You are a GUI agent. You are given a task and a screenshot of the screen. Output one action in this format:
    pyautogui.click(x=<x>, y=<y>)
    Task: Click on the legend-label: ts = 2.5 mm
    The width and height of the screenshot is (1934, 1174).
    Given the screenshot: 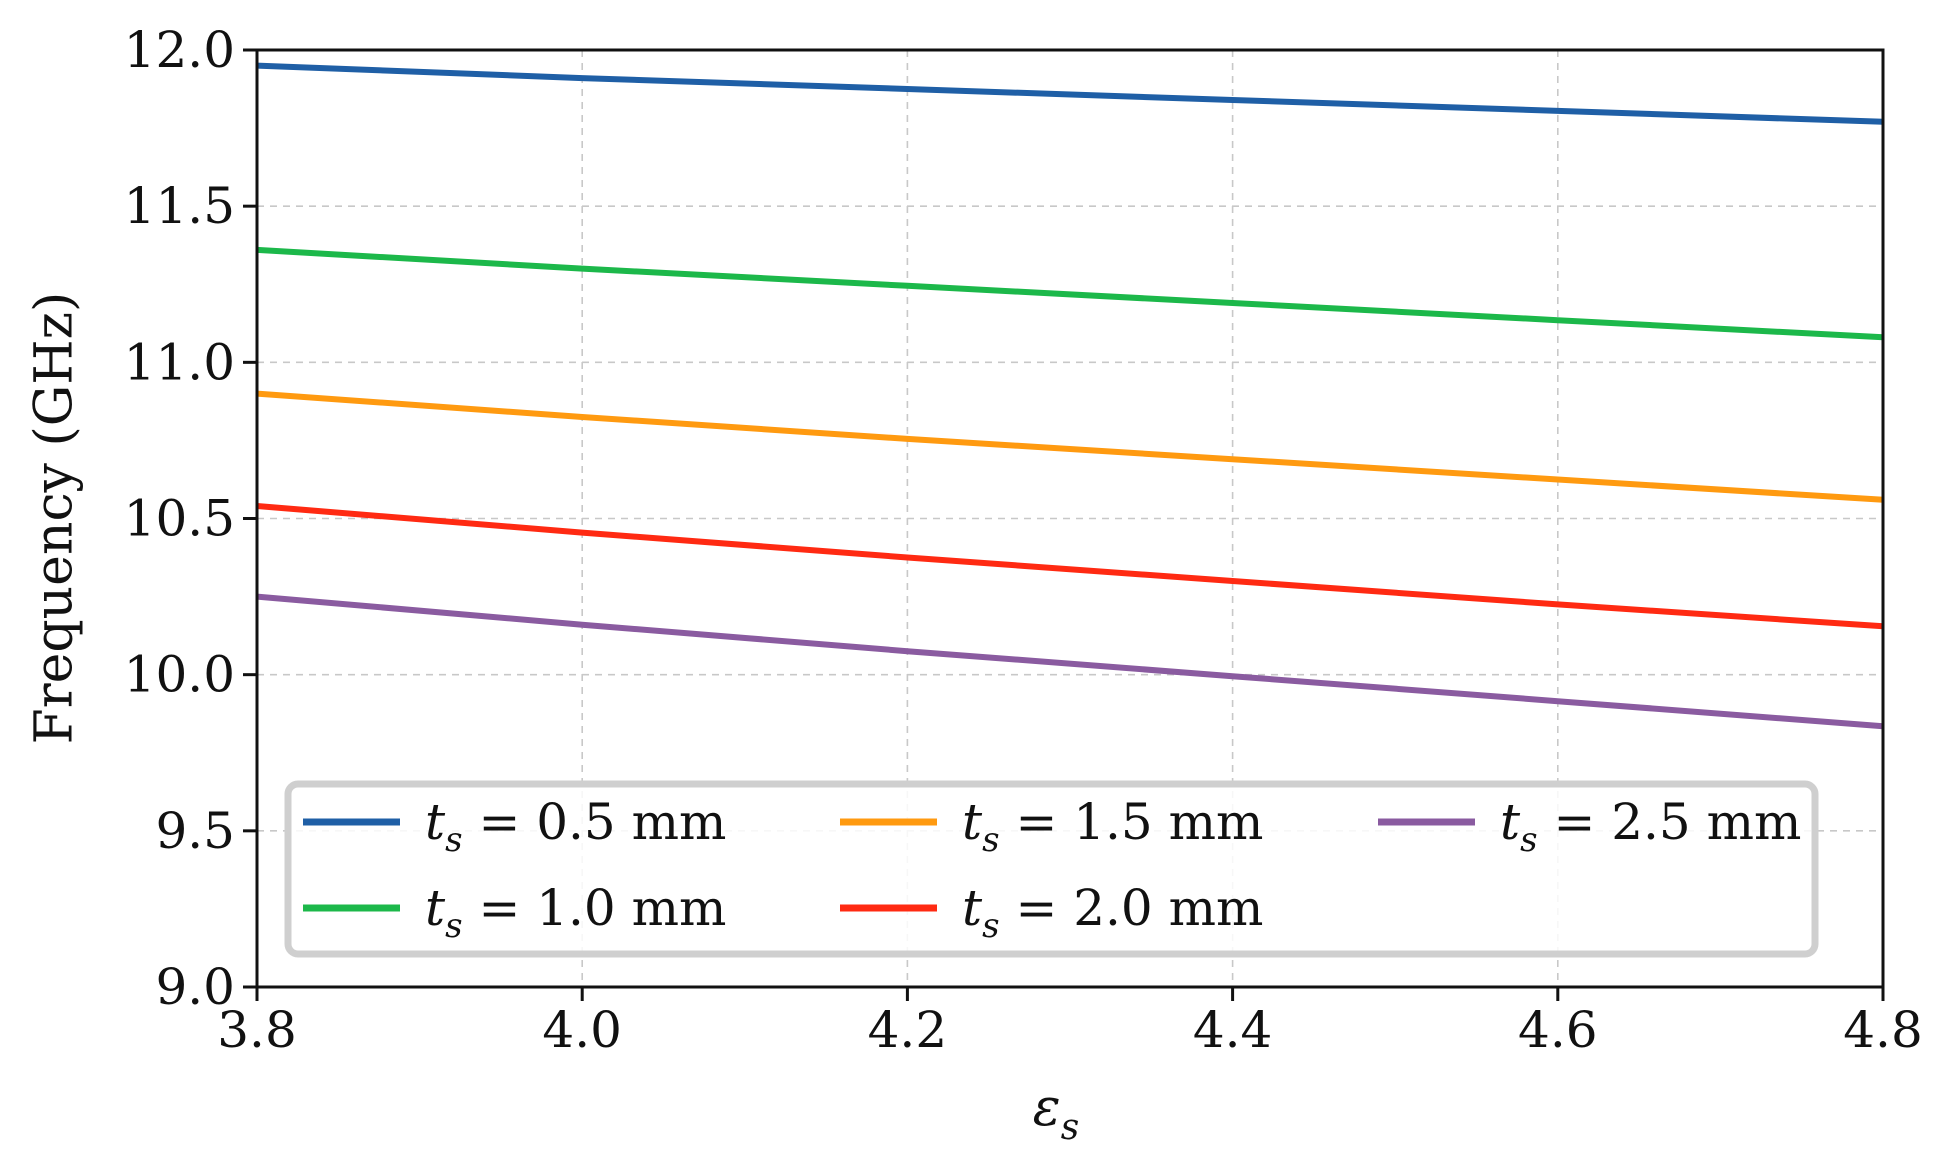 What is the action you would take?
    pyautogui.click(x=1650, y=826)
    